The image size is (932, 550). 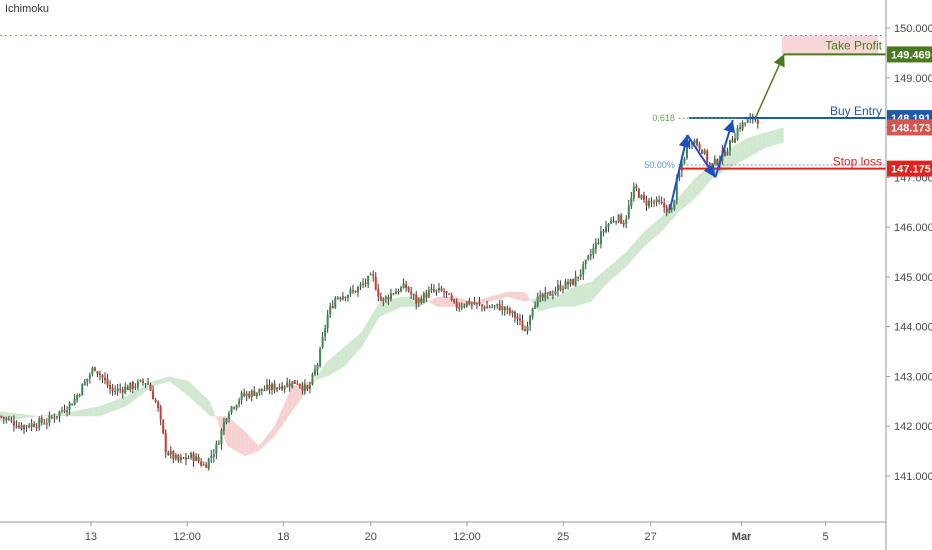 I want to click on fib-0618-label: 0.618, so click(x=663, y=118).